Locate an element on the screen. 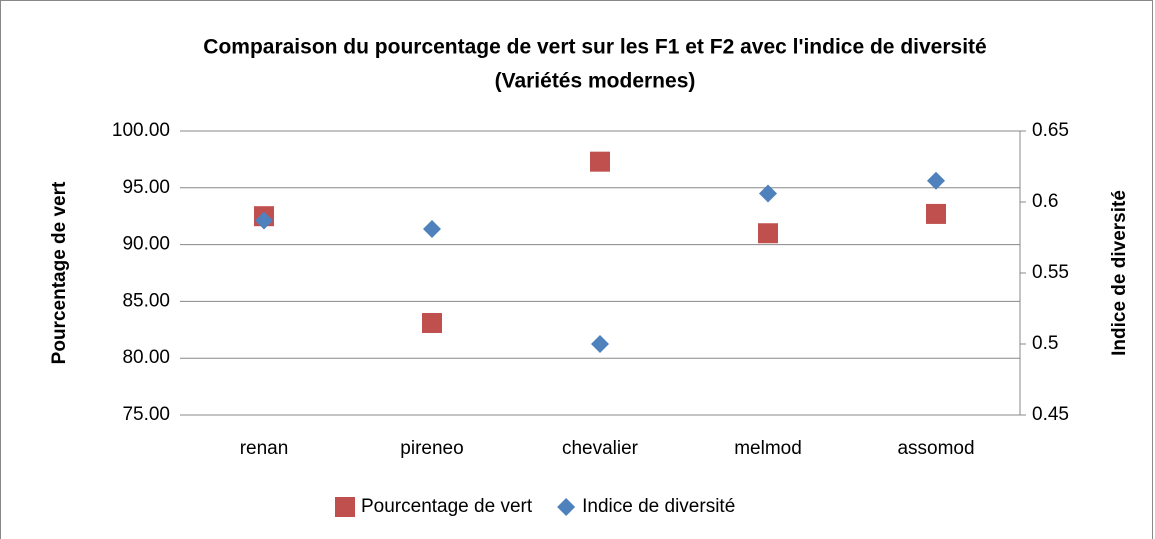 The height and width of the screenshot is (539, 1155). y-tick-label: 100.00 is located at coordinates (141, 130).